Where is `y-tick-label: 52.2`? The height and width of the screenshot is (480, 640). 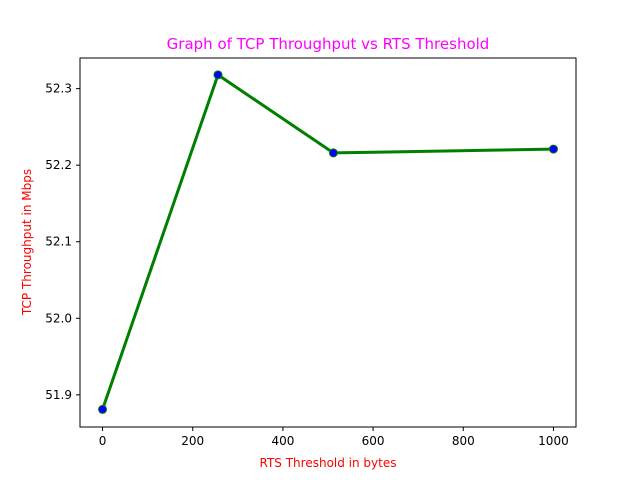 y-tick-label: 52.2 is located at coordinates (58, 165).